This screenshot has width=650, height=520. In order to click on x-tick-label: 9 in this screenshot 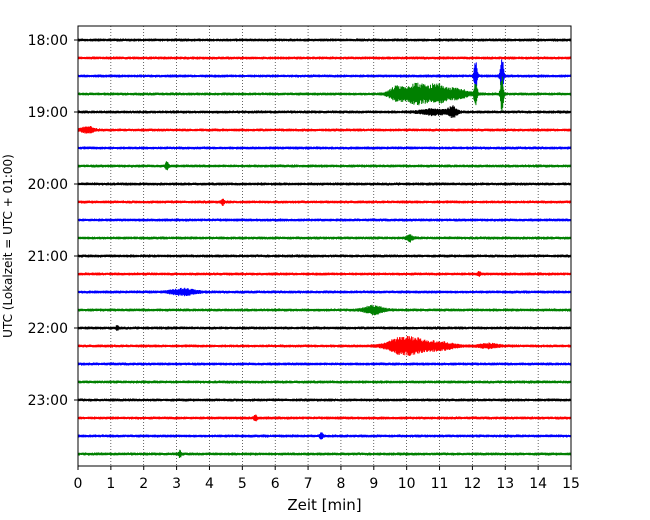, I will do `click(373, 484)`.